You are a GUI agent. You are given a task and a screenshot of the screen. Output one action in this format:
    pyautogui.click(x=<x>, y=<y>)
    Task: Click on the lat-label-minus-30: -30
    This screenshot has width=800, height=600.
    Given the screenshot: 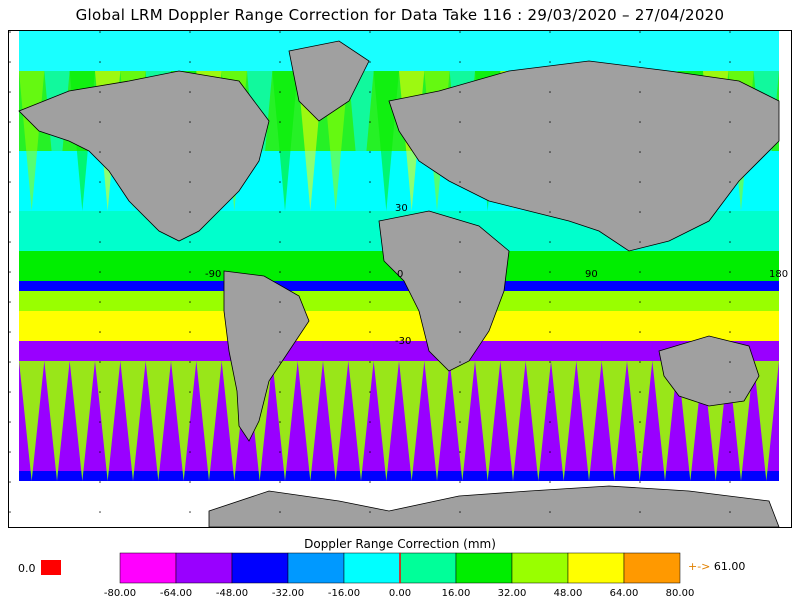 What is the action you would take?
    pyautogui.click(x=403, y=341)
    